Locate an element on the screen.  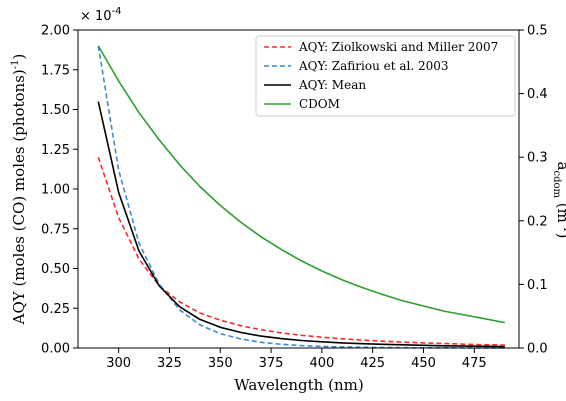
x-tick-label: 475 is located at coordinates (474, 363).